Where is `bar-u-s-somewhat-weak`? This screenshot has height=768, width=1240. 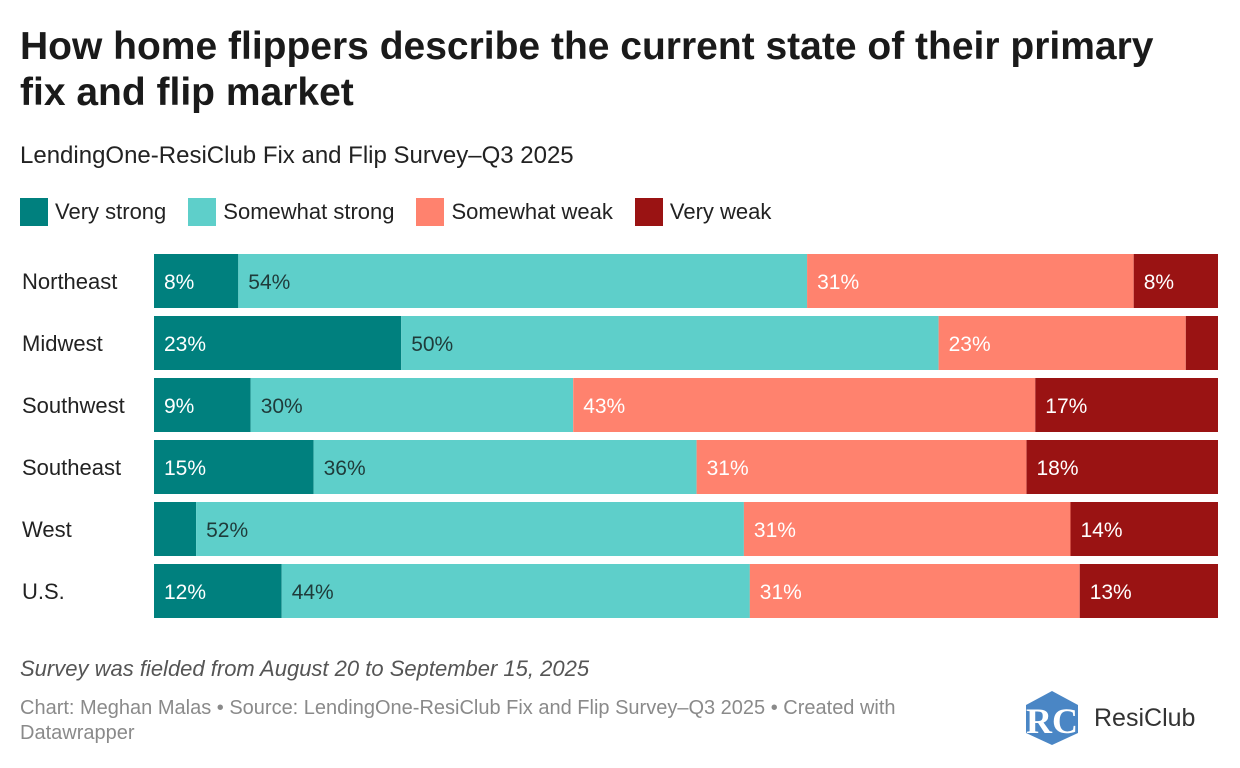
bar-u-s-somewhat-weak is located at coordinates (914, 591).